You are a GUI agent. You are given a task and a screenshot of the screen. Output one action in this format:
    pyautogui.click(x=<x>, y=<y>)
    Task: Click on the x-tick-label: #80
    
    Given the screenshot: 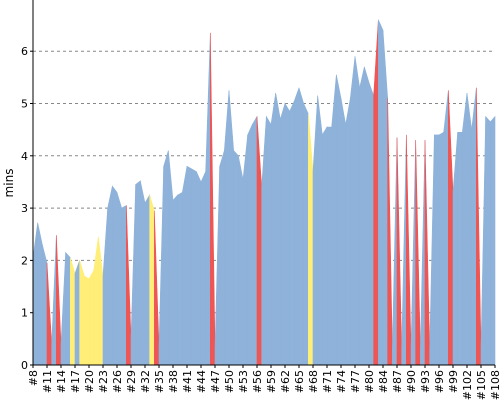 What is the action you would take?
    pyautogui.click(x=369, y=381)
    